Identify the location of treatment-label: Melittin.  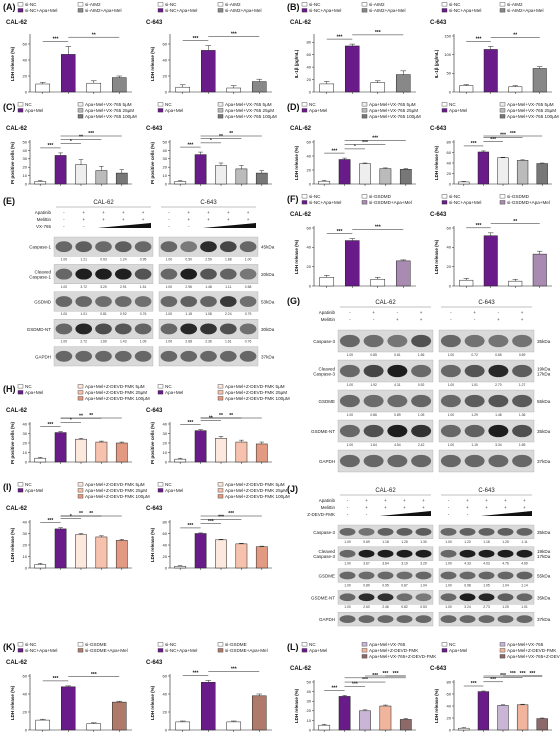
(328, 319).